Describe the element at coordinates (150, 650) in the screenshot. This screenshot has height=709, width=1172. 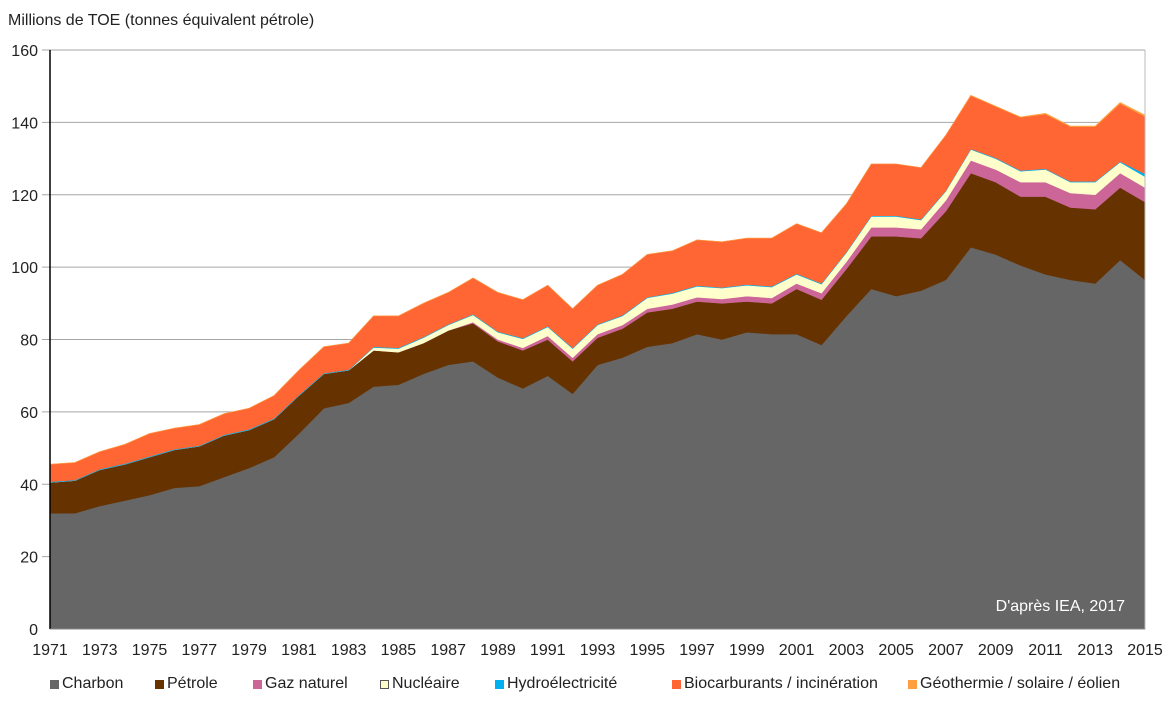
I see `x-tick-label: 1975` at that location.